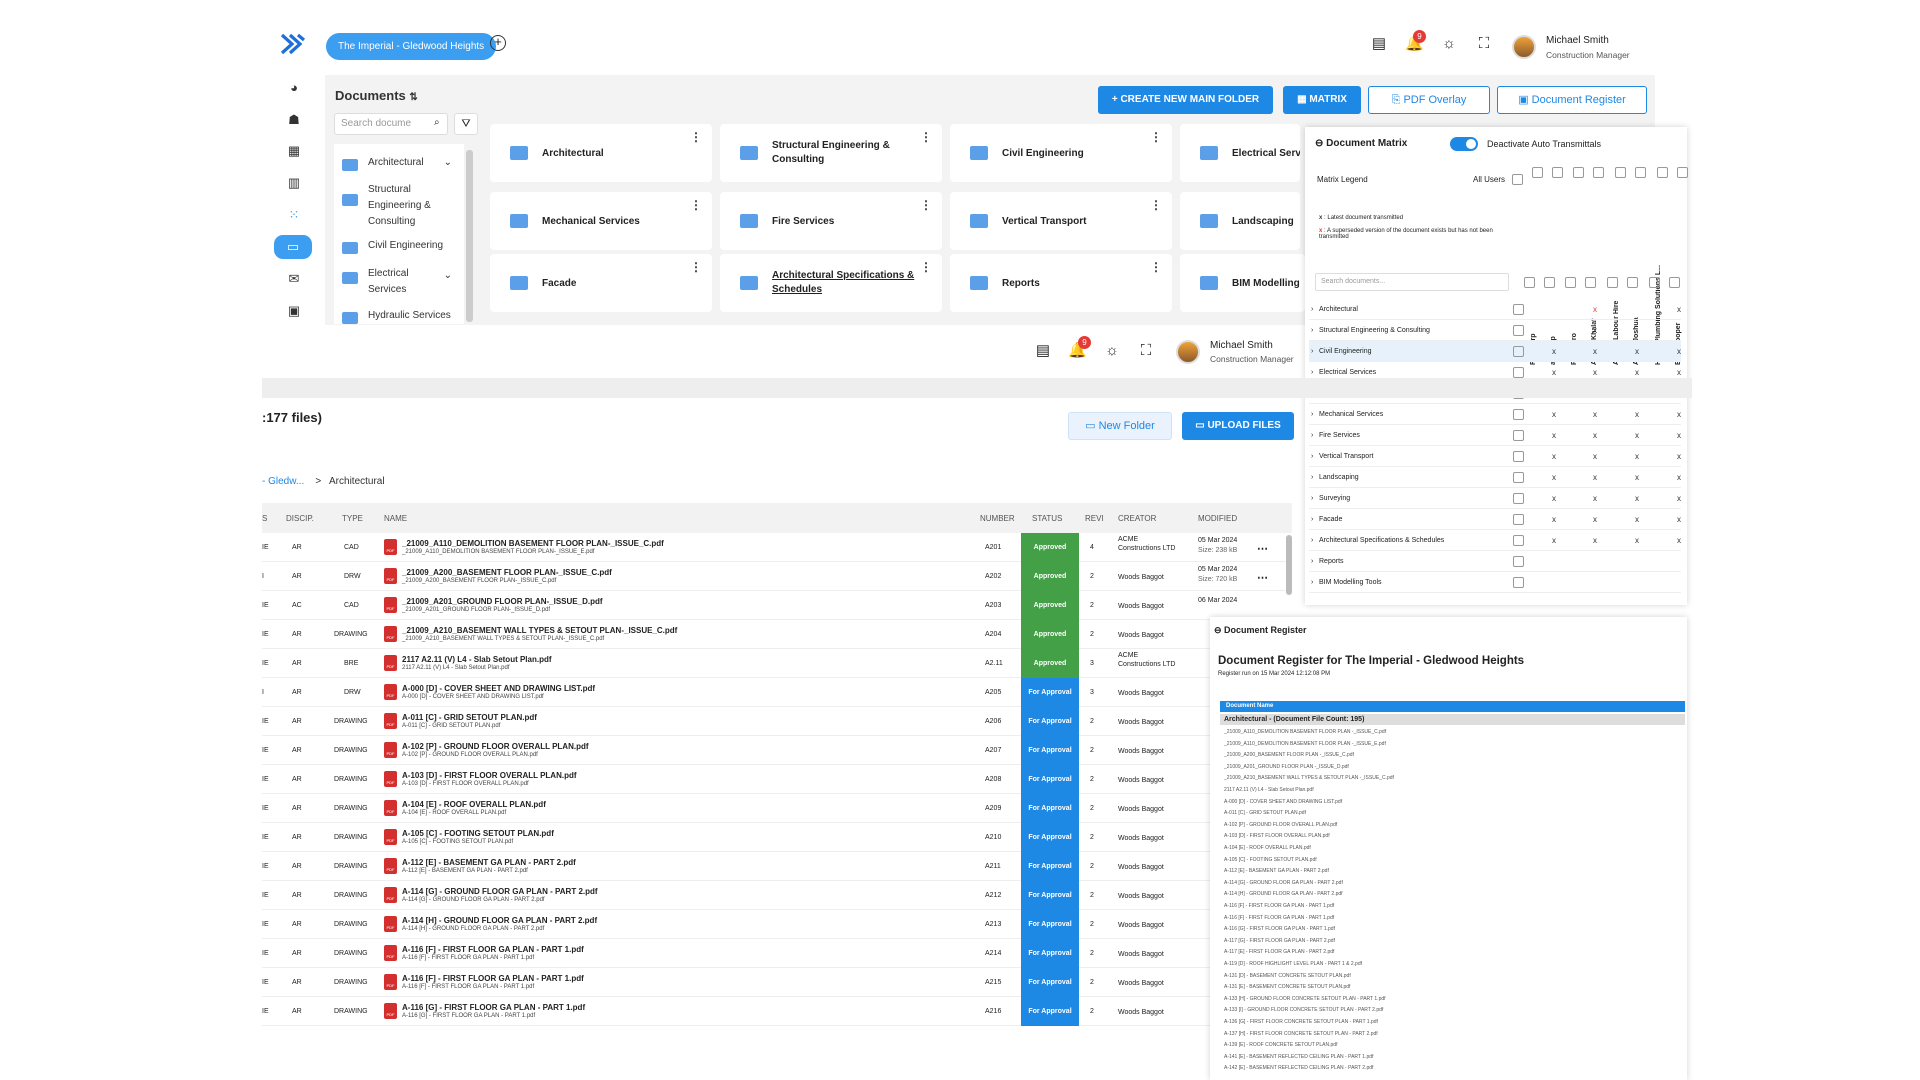  I want to click on register-back: ⊖ Document Register, so click(1260, 630).